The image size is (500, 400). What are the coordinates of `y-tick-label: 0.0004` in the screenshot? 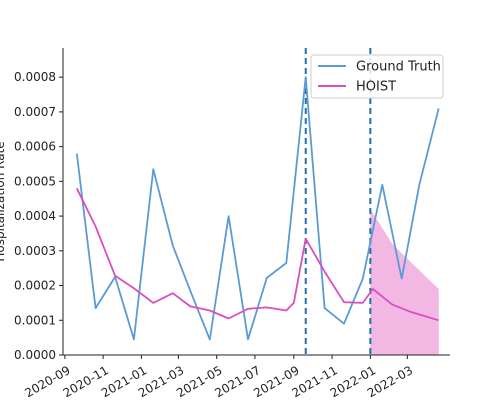 It's located at (35, 216).